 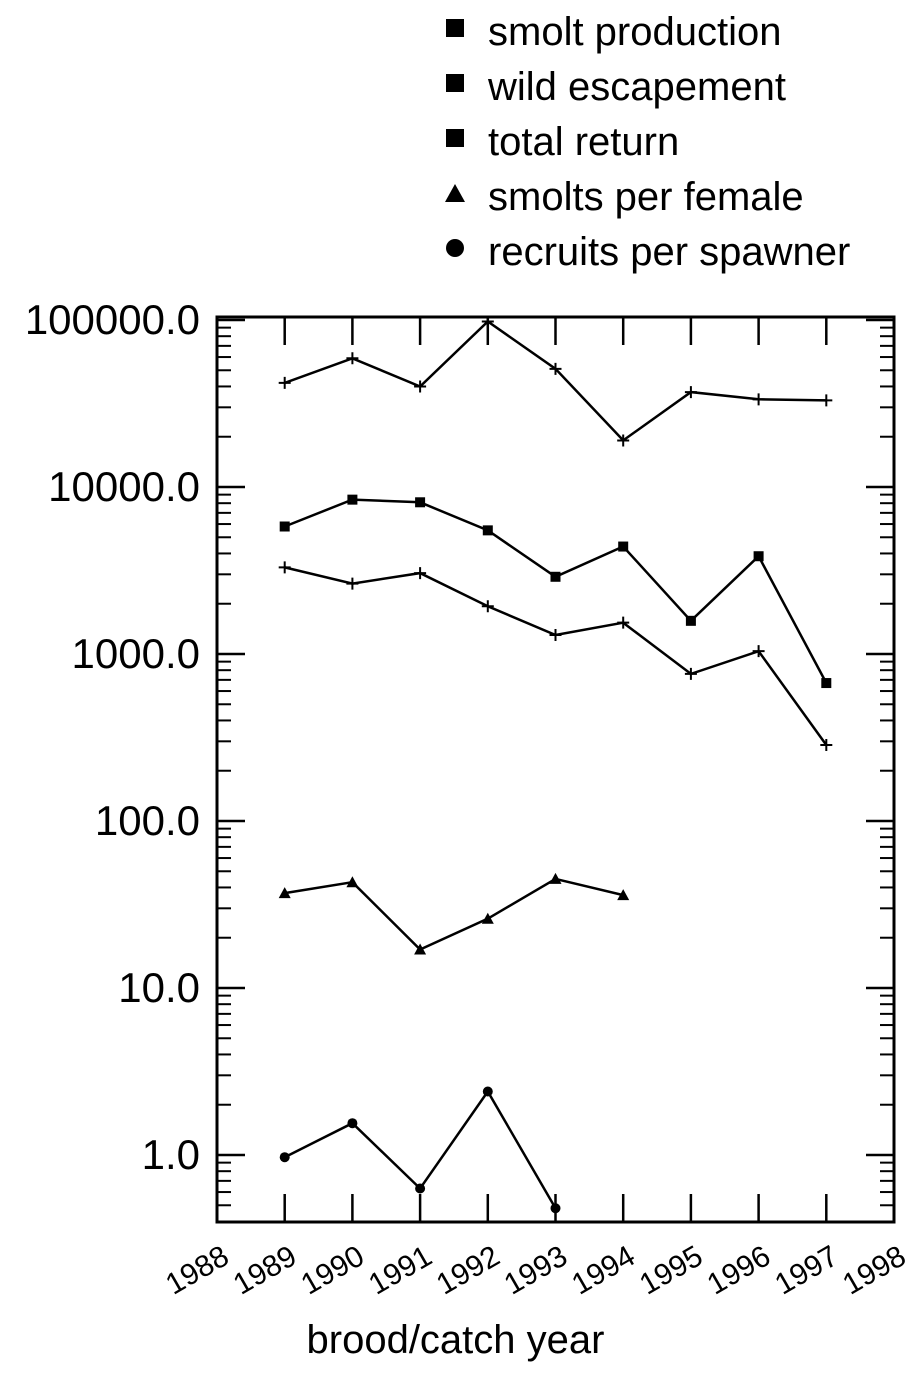 What do you see at coordinates (874, 1270) in the screenshot?
I see `x-tick-label: 1998` at bounding box center [874, 1270].